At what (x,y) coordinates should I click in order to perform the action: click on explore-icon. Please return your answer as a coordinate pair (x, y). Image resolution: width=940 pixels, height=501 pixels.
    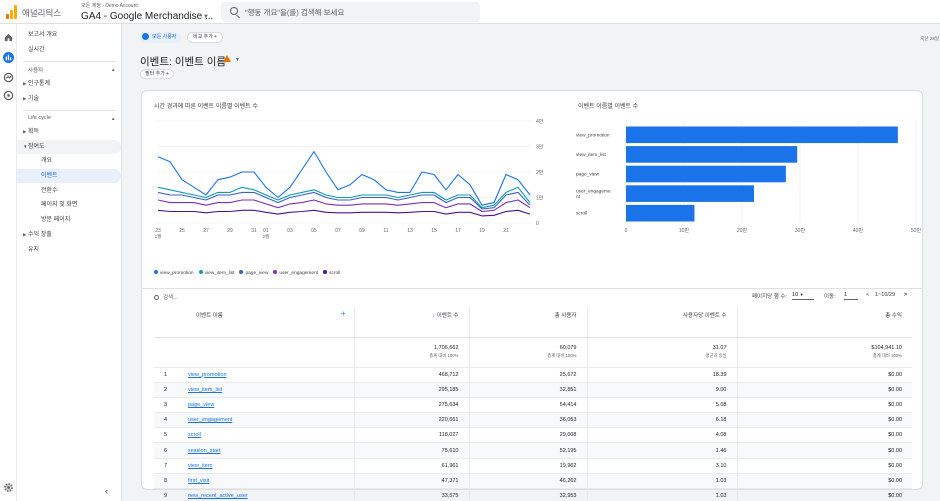
    Looking at the image, I should click on (8, 77).